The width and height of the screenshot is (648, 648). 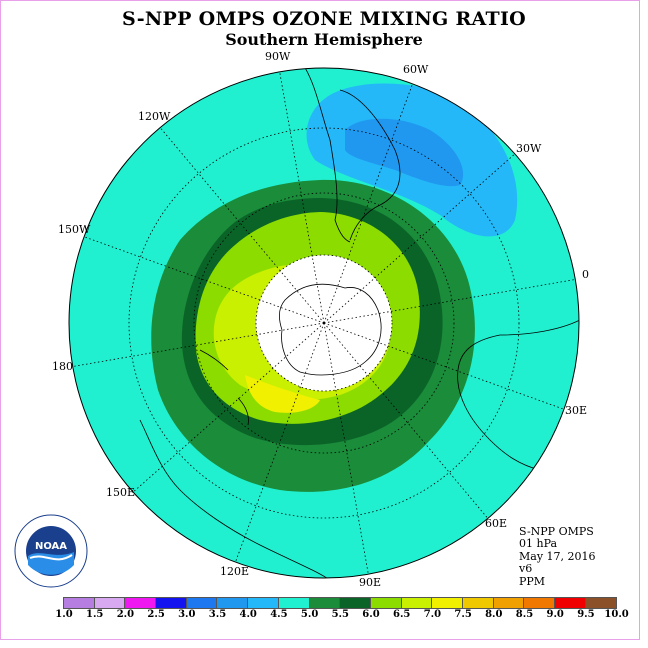 What do you see at coordinates (64, 614) in the screenshot?
I see `colorbar-tick-label: 1.0` at bounding box center [64, 614].